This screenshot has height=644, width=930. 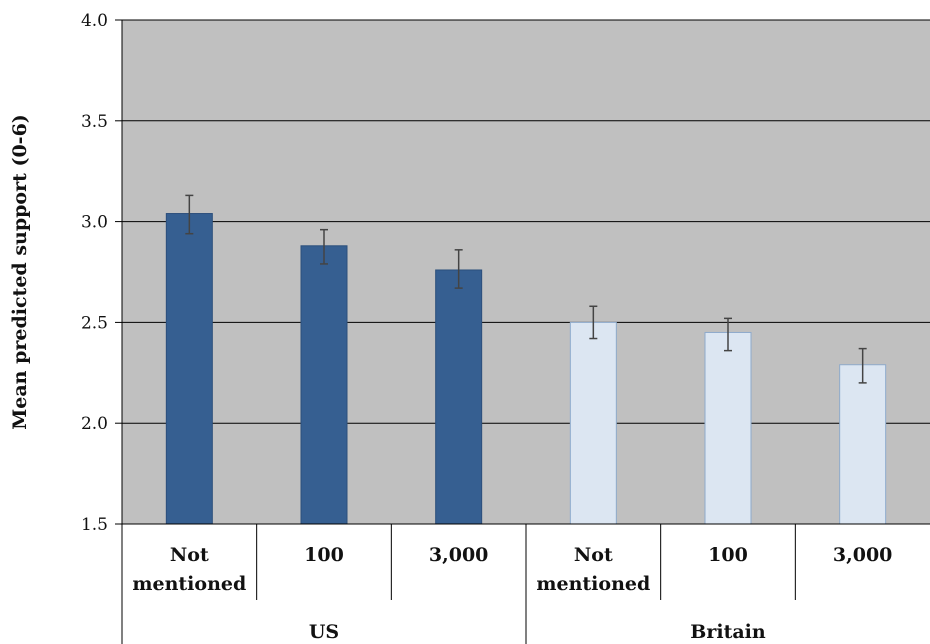 I want to click on group-label: US, so click(x=324, y=632).